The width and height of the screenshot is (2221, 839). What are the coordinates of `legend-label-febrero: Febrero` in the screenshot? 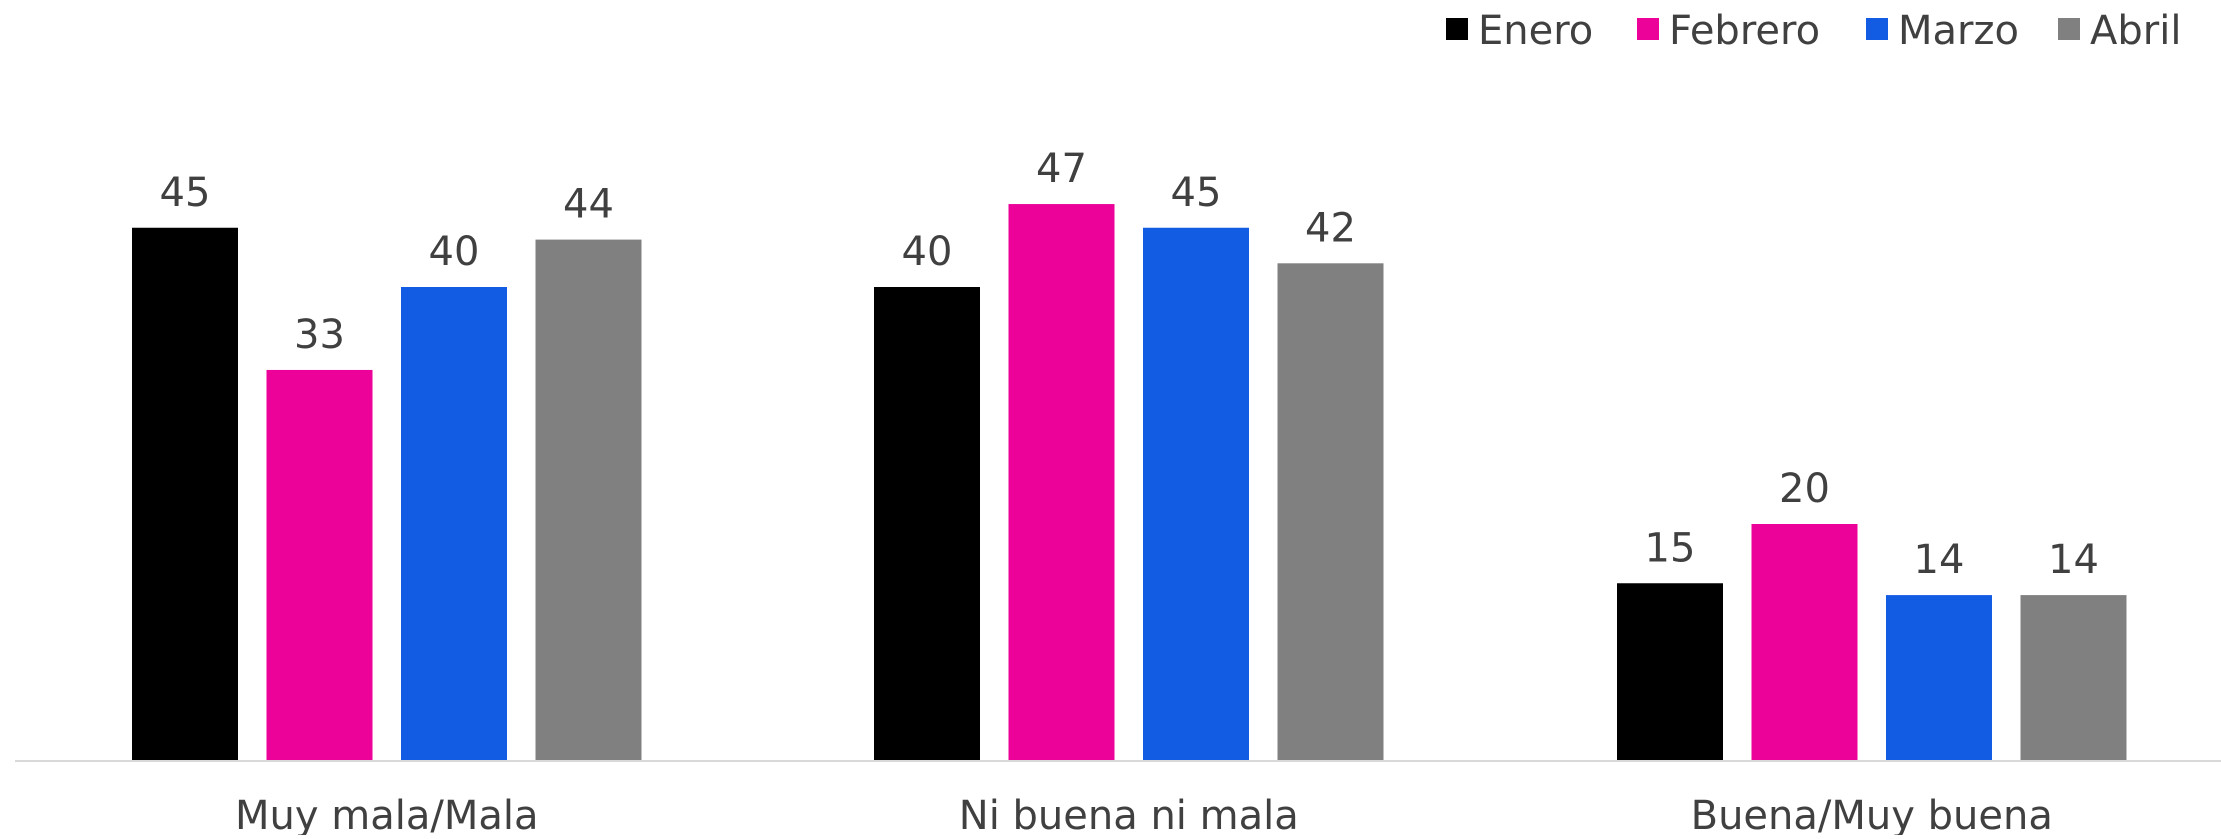 It's located at (1744, 31).